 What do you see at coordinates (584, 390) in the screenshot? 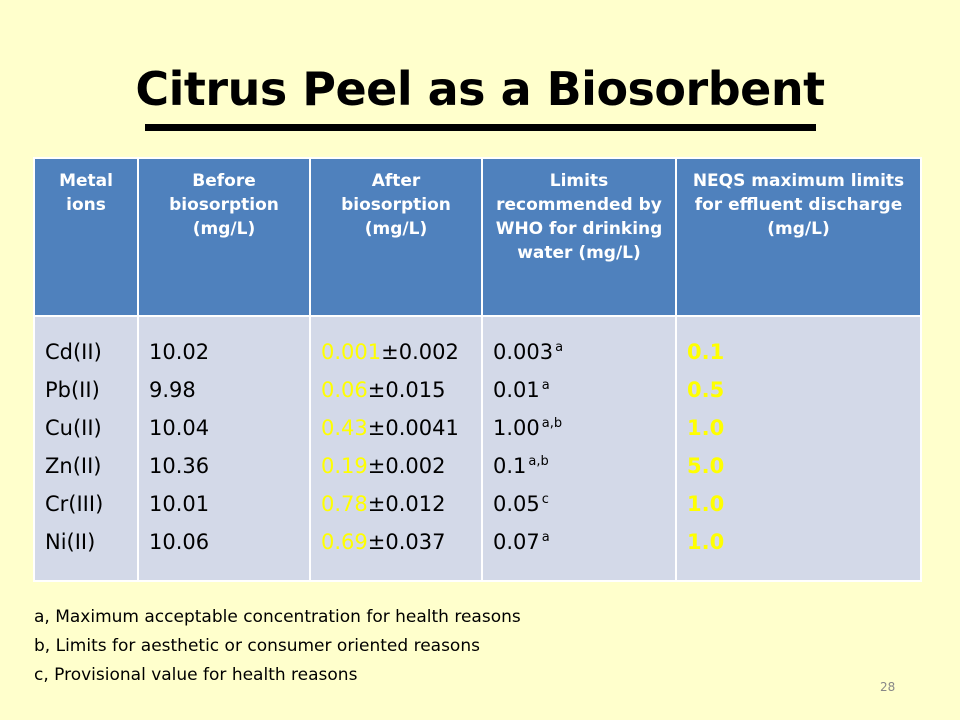
I see `who-cell: 0.01 a` at bounding box center [584, 390].